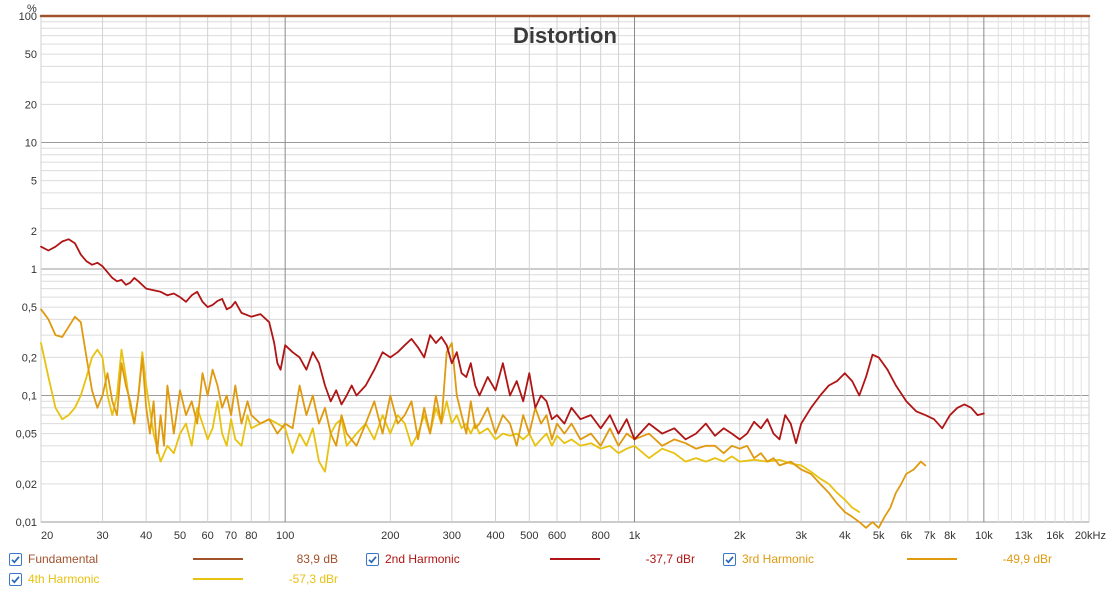 The height and width of the screenshot is (595, 1110). What do you see at coordinates (557, 536) in the screenshot?
I see `x-tick-label: 600` at bounding box center [557, 536].